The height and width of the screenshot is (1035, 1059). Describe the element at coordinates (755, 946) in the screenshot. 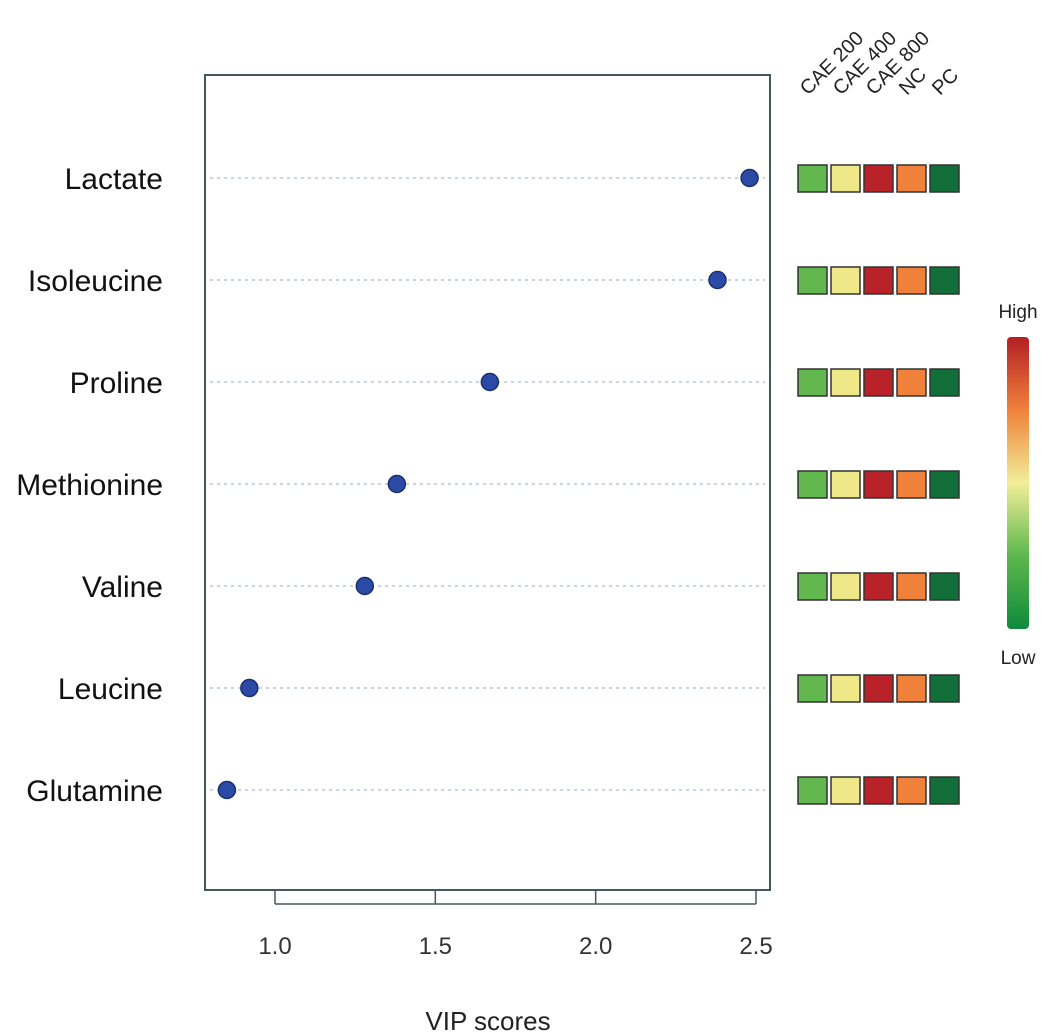

I see `x-tick-label: 2.5` at that location.